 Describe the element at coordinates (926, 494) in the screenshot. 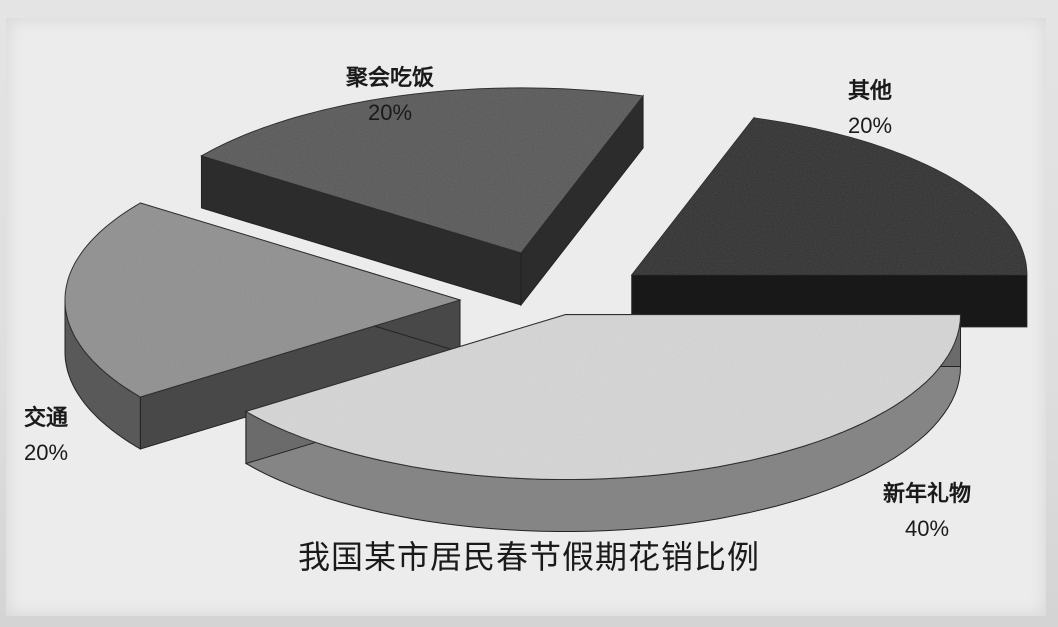

I see `slice-label-name: 新年礼物` at that location.